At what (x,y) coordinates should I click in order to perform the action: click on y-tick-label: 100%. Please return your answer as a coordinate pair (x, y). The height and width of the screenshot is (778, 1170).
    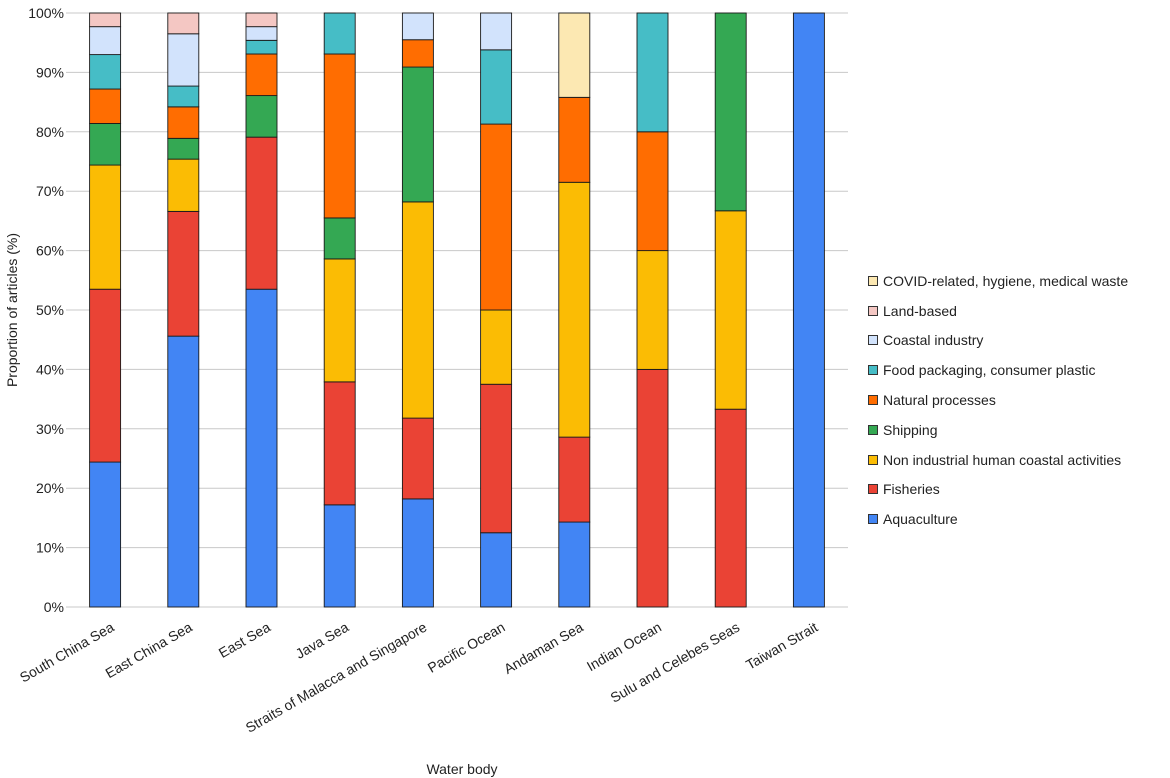
    Looking at the image, I should click on (46, 13).